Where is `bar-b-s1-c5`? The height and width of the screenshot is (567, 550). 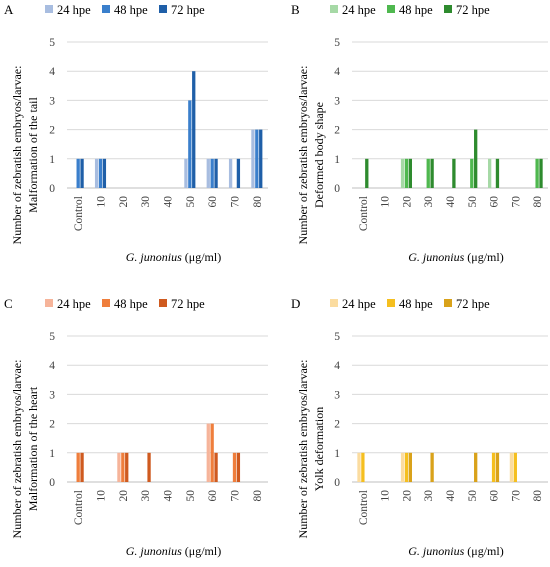 bar-b-s1-c5 is located at coordinates (472, 173).